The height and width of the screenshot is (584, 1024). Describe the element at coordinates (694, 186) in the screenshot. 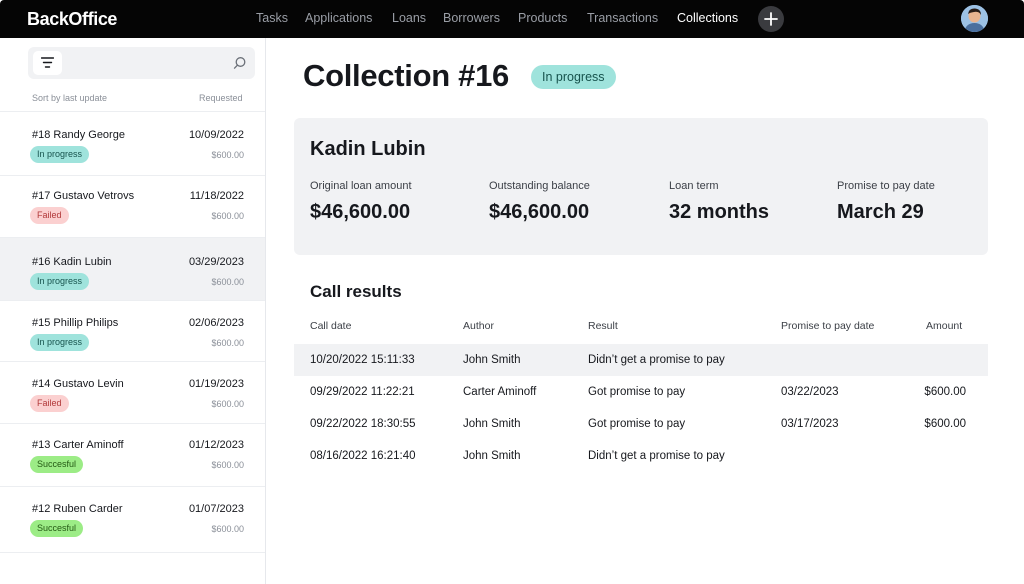

I see `metric-label: Loan term` at that location.